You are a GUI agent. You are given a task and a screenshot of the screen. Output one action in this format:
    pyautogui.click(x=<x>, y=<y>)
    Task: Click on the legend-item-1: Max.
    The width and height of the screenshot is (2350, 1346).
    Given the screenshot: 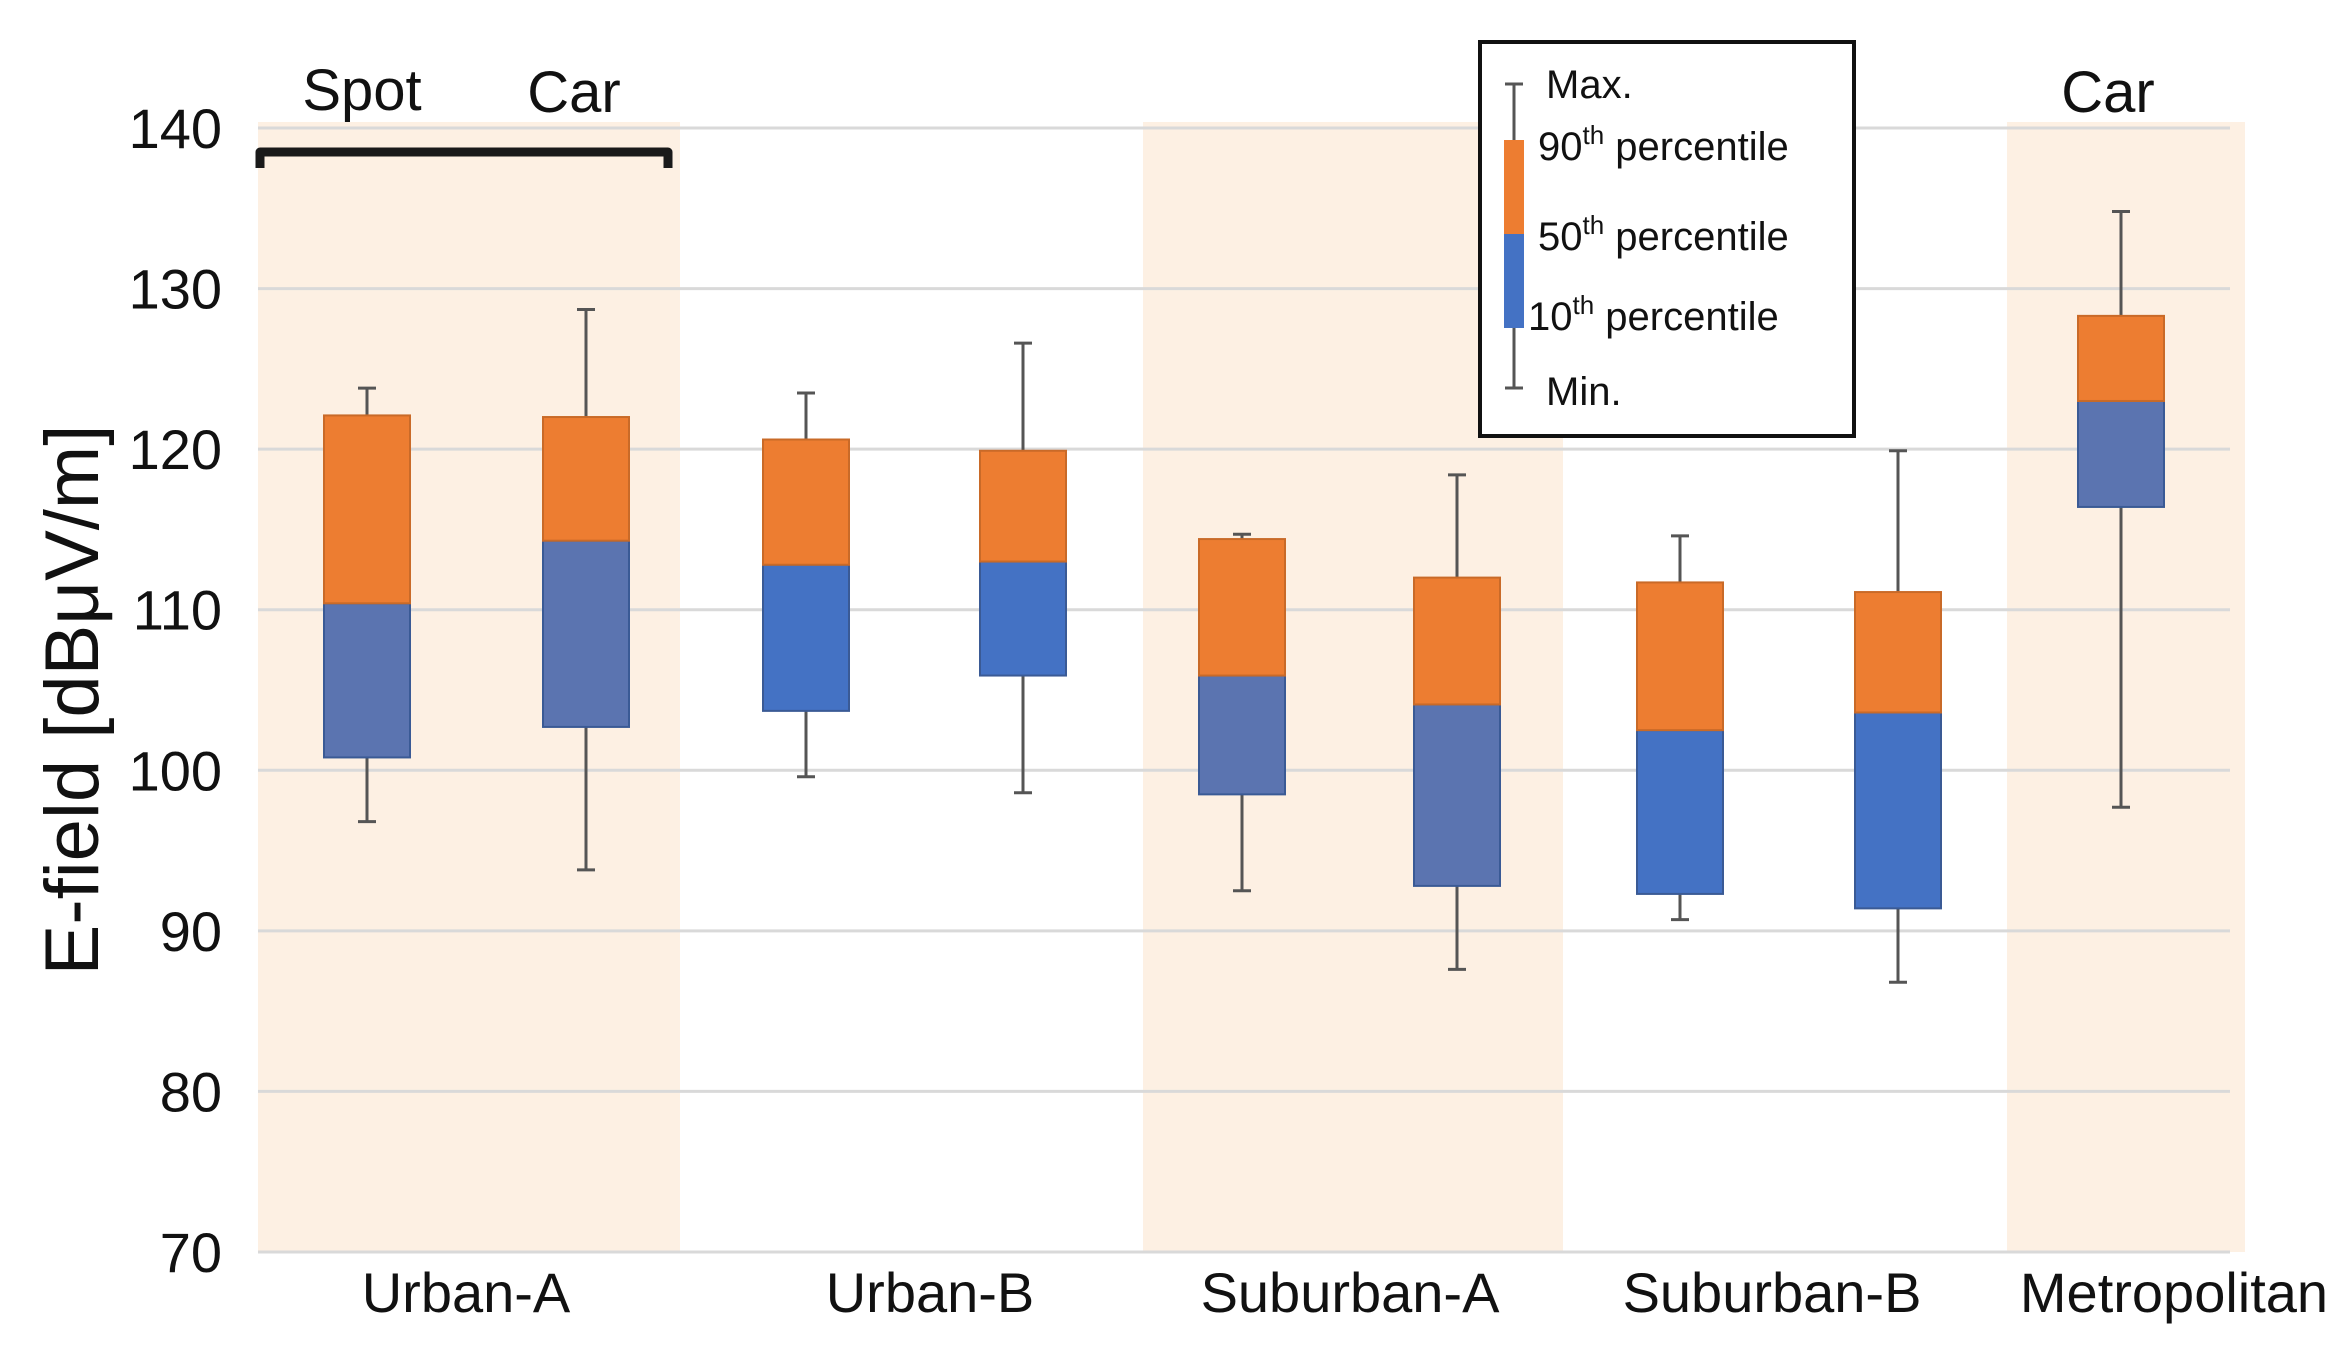 What is the action you would take?
    pyautogui.click(x=1589, y=85)
    